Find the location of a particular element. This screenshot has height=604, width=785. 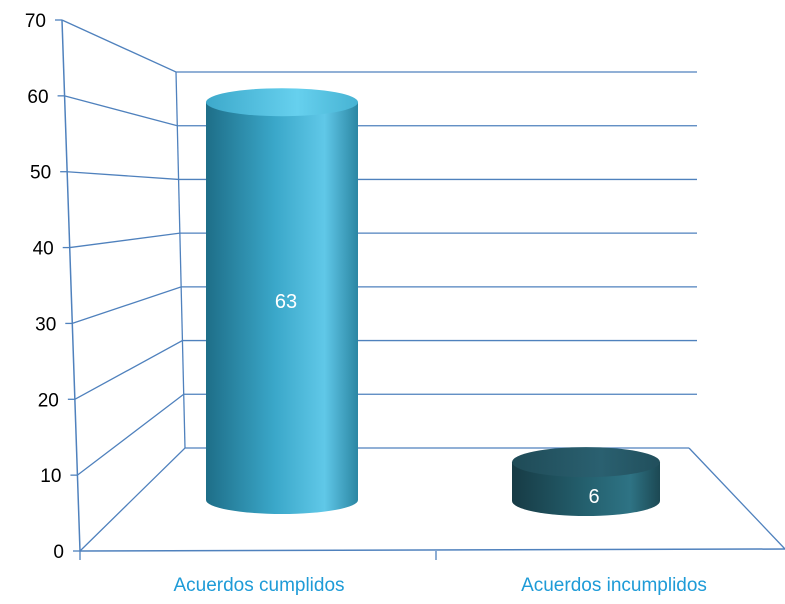

y-tick-label: 20 is located at coordinates (48, 400).